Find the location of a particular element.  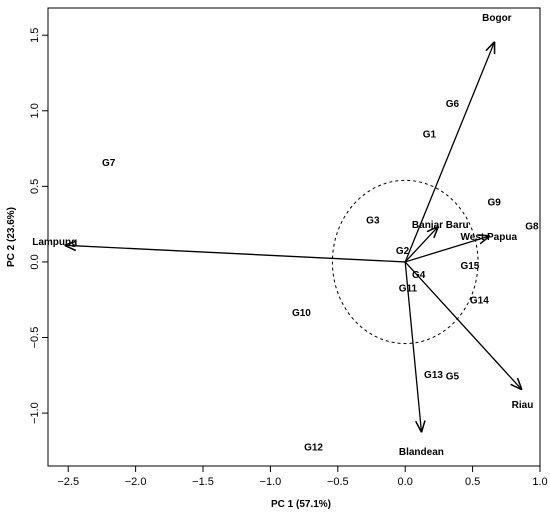

point-label-g9: G9 is located at coordinates (494, 202).